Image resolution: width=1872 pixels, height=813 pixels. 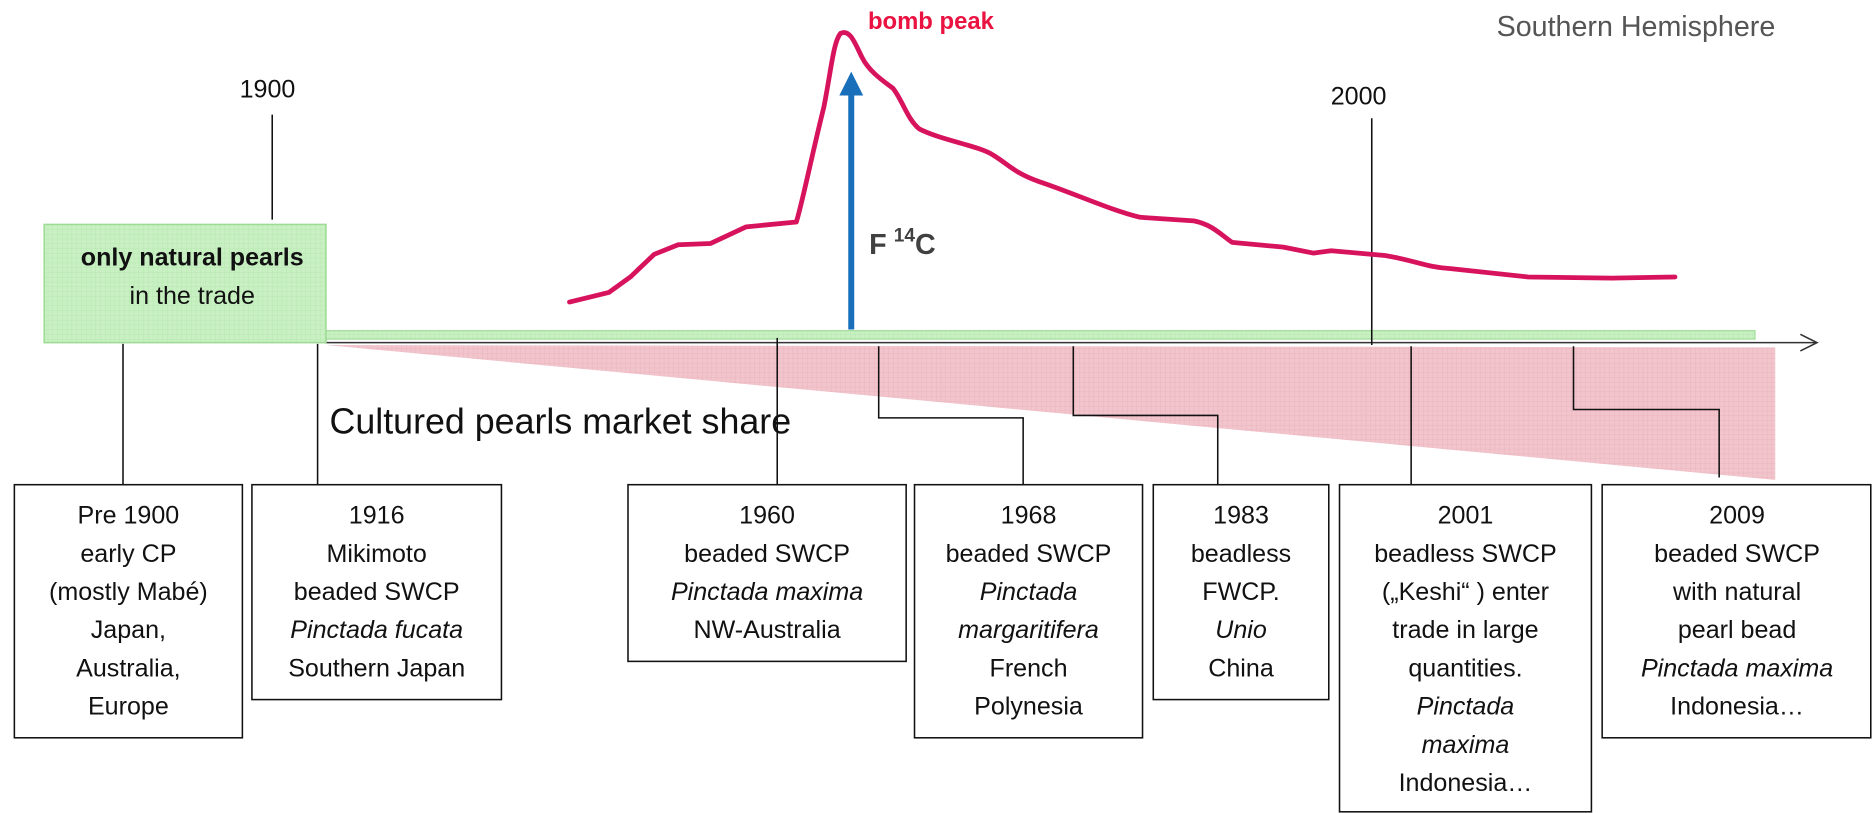 I want to click on natural-box-bold: only natural pearls, so click(x=192, y=258).